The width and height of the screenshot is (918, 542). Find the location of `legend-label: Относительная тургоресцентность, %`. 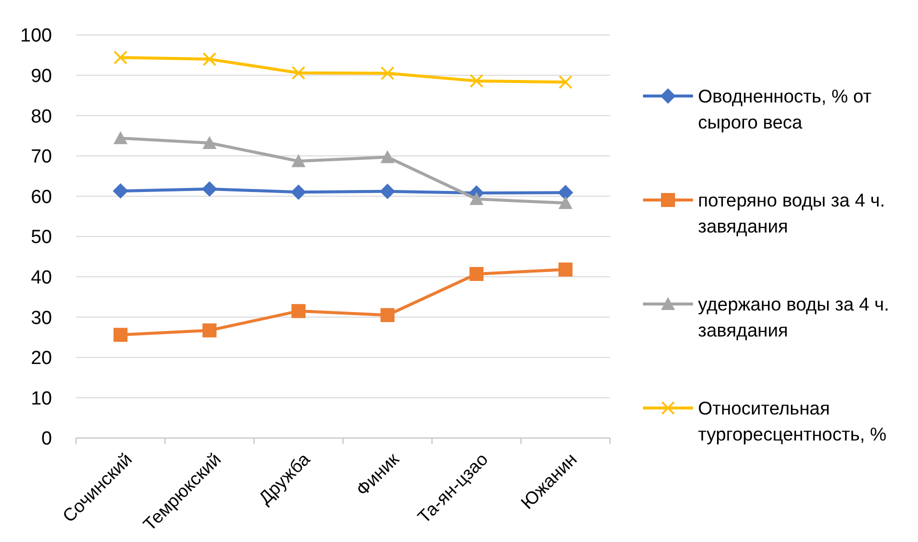

legend-label: Относительная тургоресцентность, % is located at coordinates (792, 420).